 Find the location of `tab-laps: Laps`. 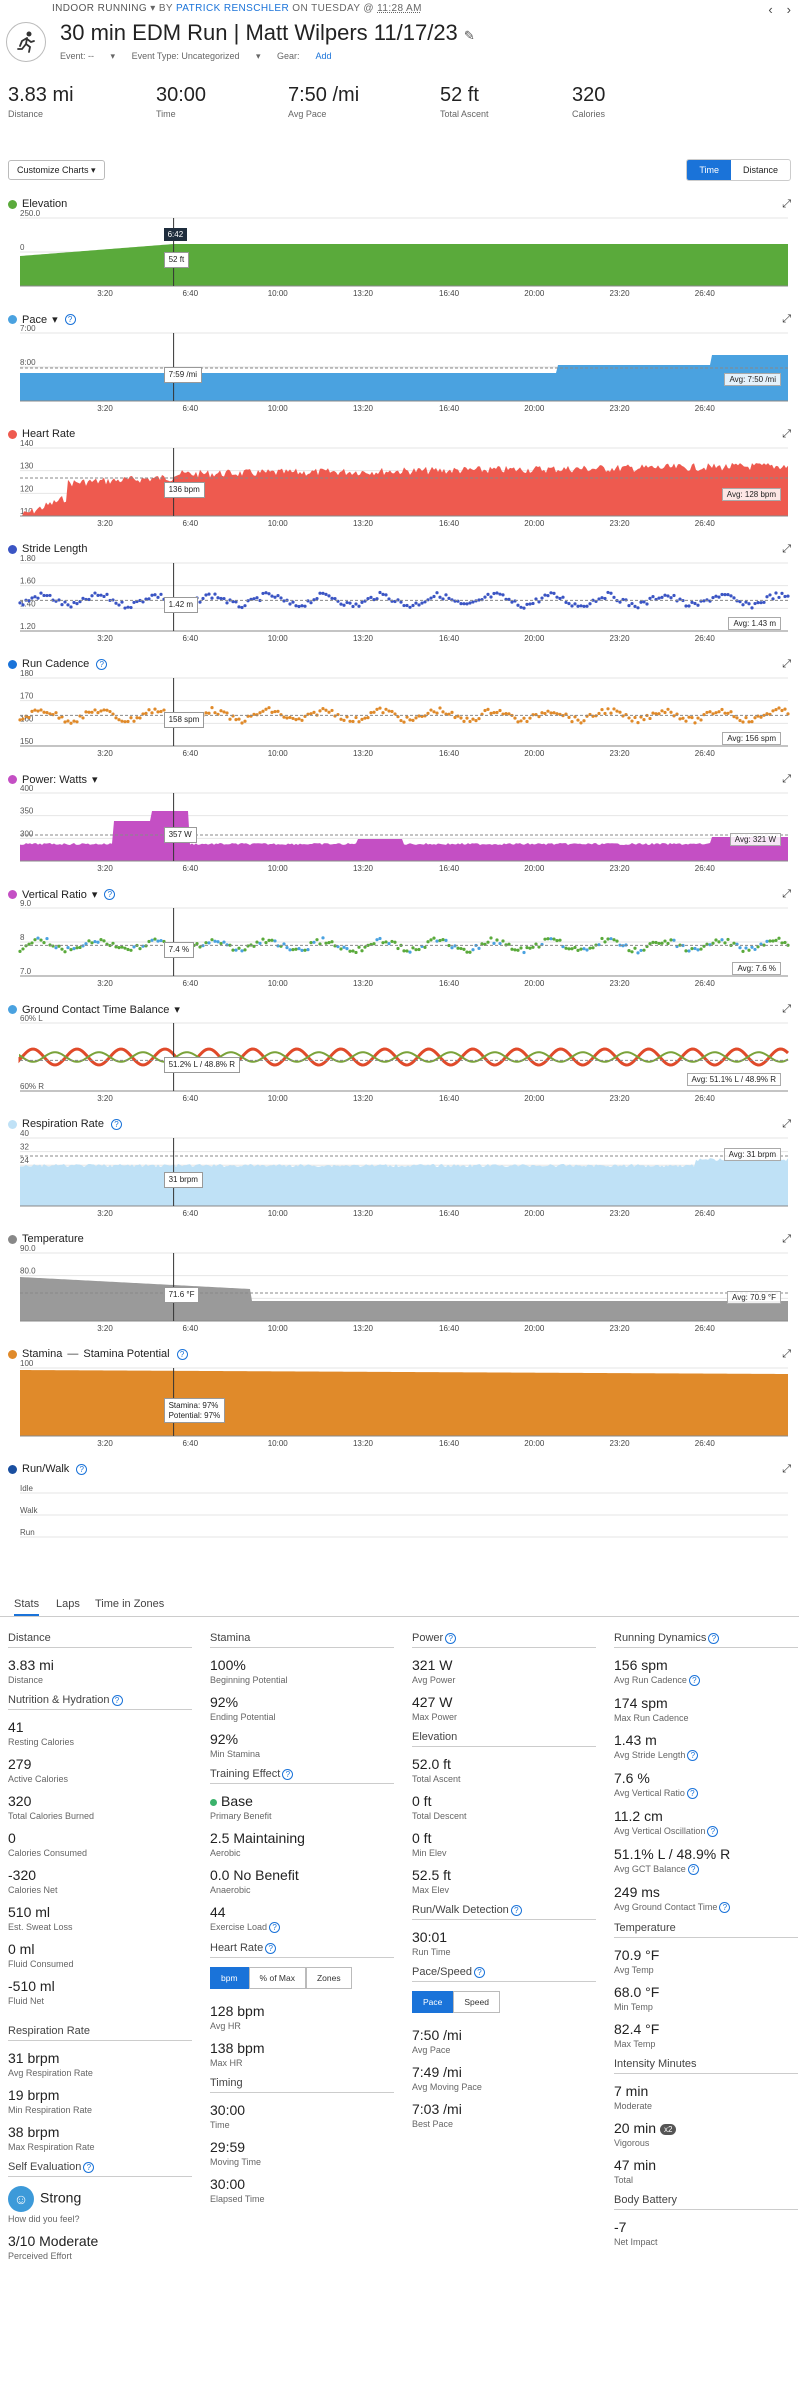

tab-laps: Laps is located at coordinates (68, 1604).